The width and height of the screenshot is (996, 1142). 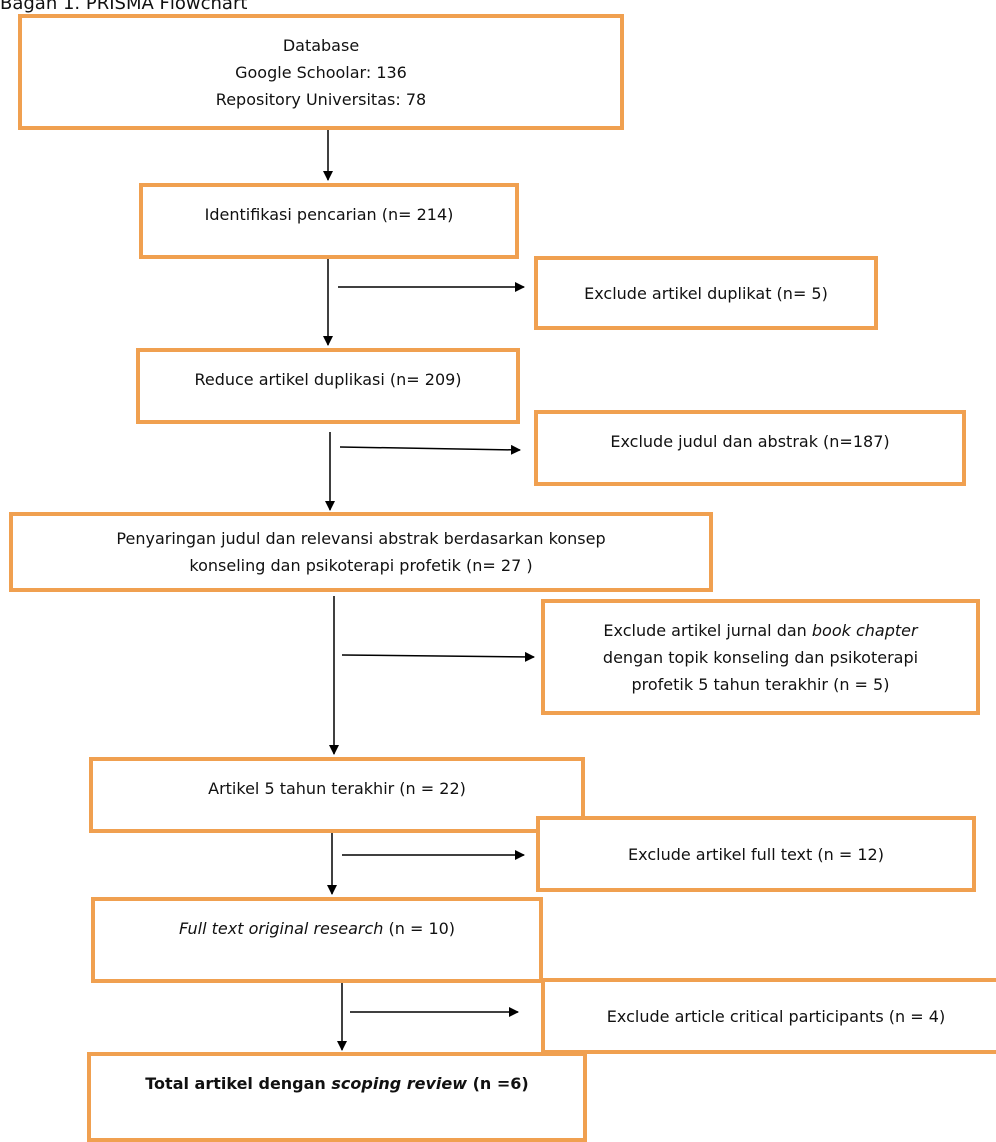 I want to click on total-text-part1: Total artikel dengan, so click(x=238, y=1083).